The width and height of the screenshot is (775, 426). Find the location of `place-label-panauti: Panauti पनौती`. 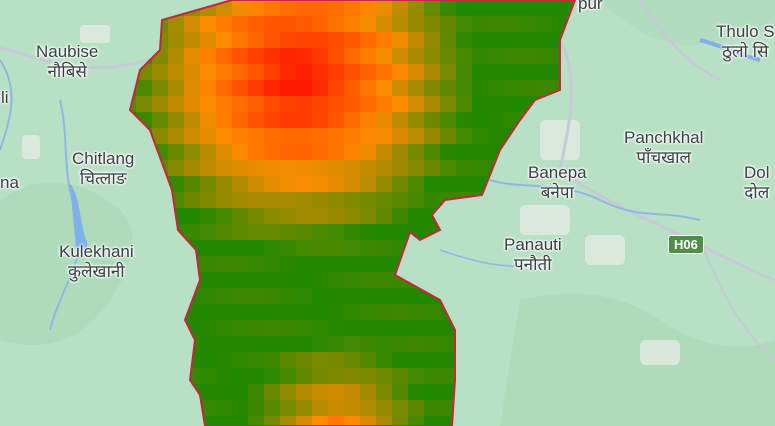

place-label-panauti: Panauti पनौती is located at coordinates (533, 255).